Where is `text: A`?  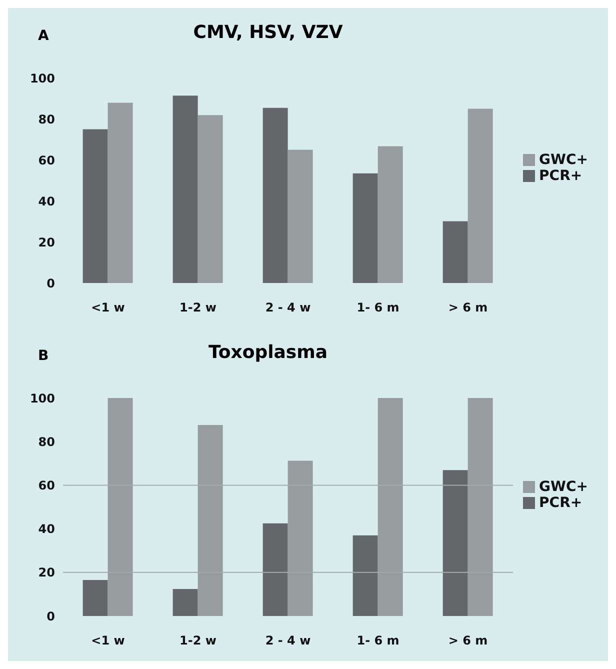
text: A is located at coordinates (43, 36).